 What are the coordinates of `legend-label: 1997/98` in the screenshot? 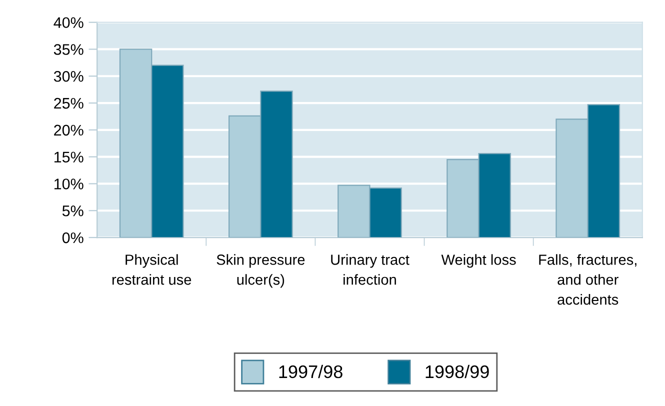 It's located at (310, 371).